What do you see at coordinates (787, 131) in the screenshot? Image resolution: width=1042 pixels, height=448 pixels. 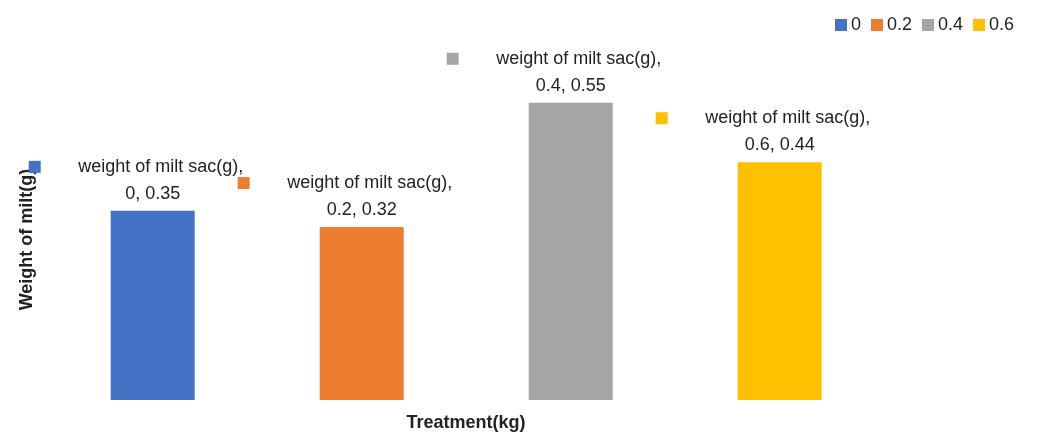 I see `data-label: weight of milt sac(g), 0.6, 0.44` at bounding box center [787, 131].